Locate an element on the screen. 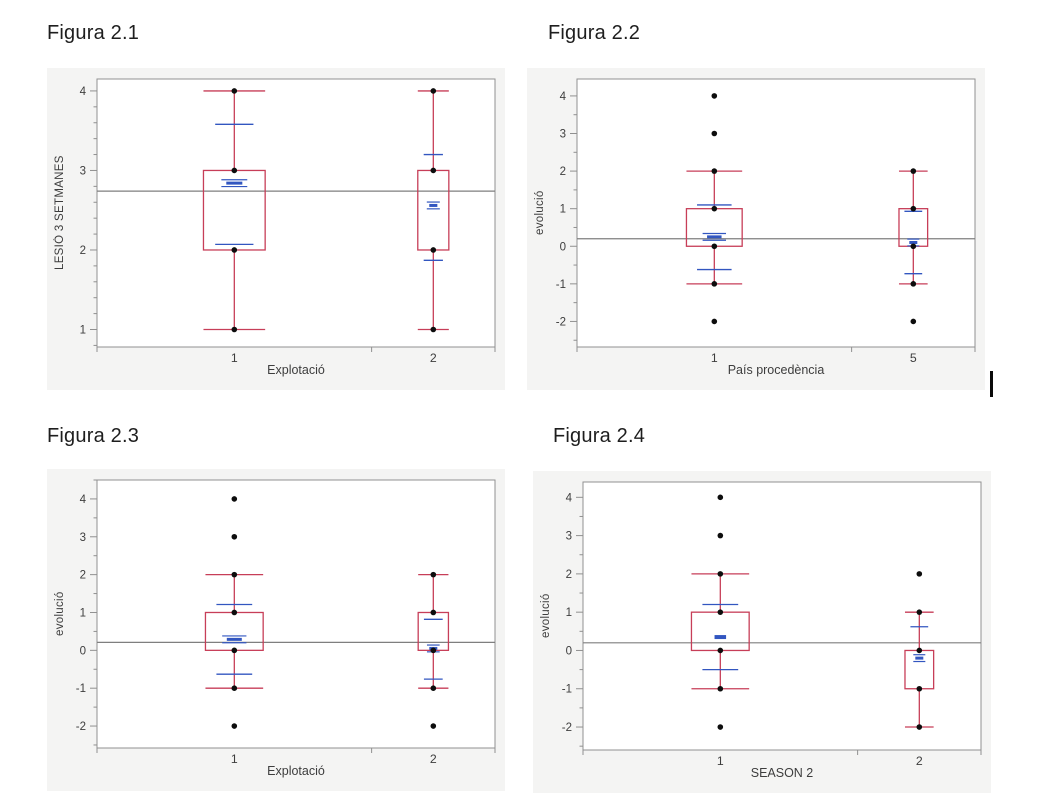  x-axis-label: SEASON 2 is located at coordinates (782, 773).